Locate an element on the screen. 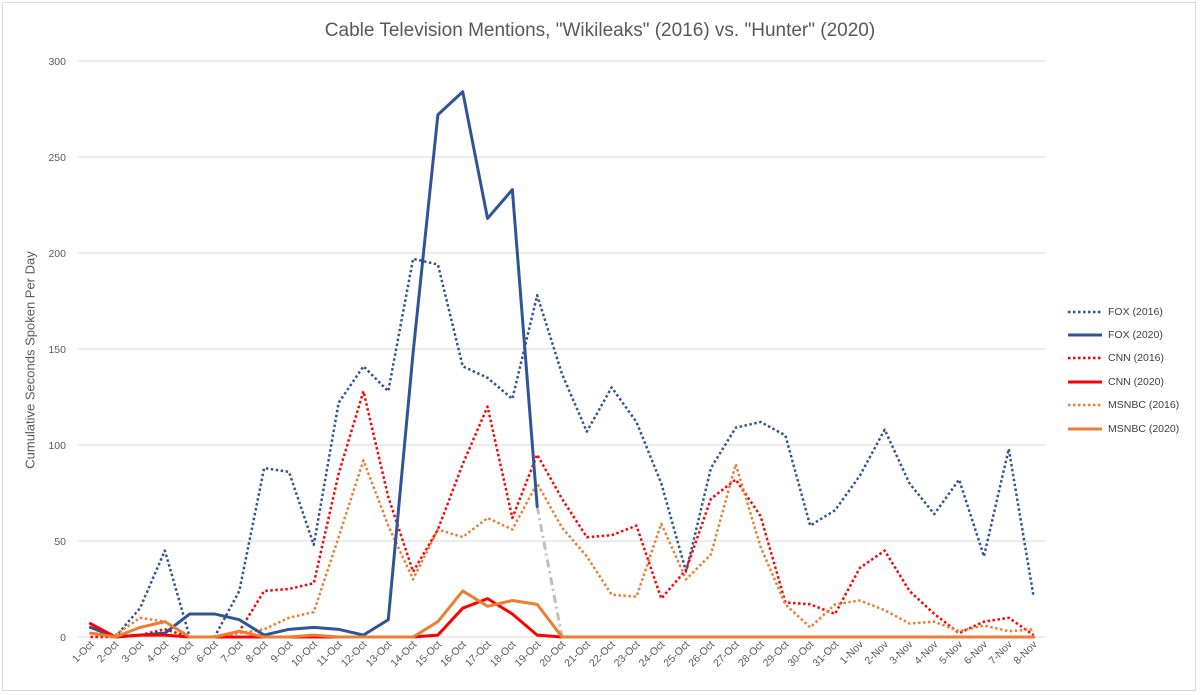  legend-item: CNN (2020) is located at coordinates (1122, 381).